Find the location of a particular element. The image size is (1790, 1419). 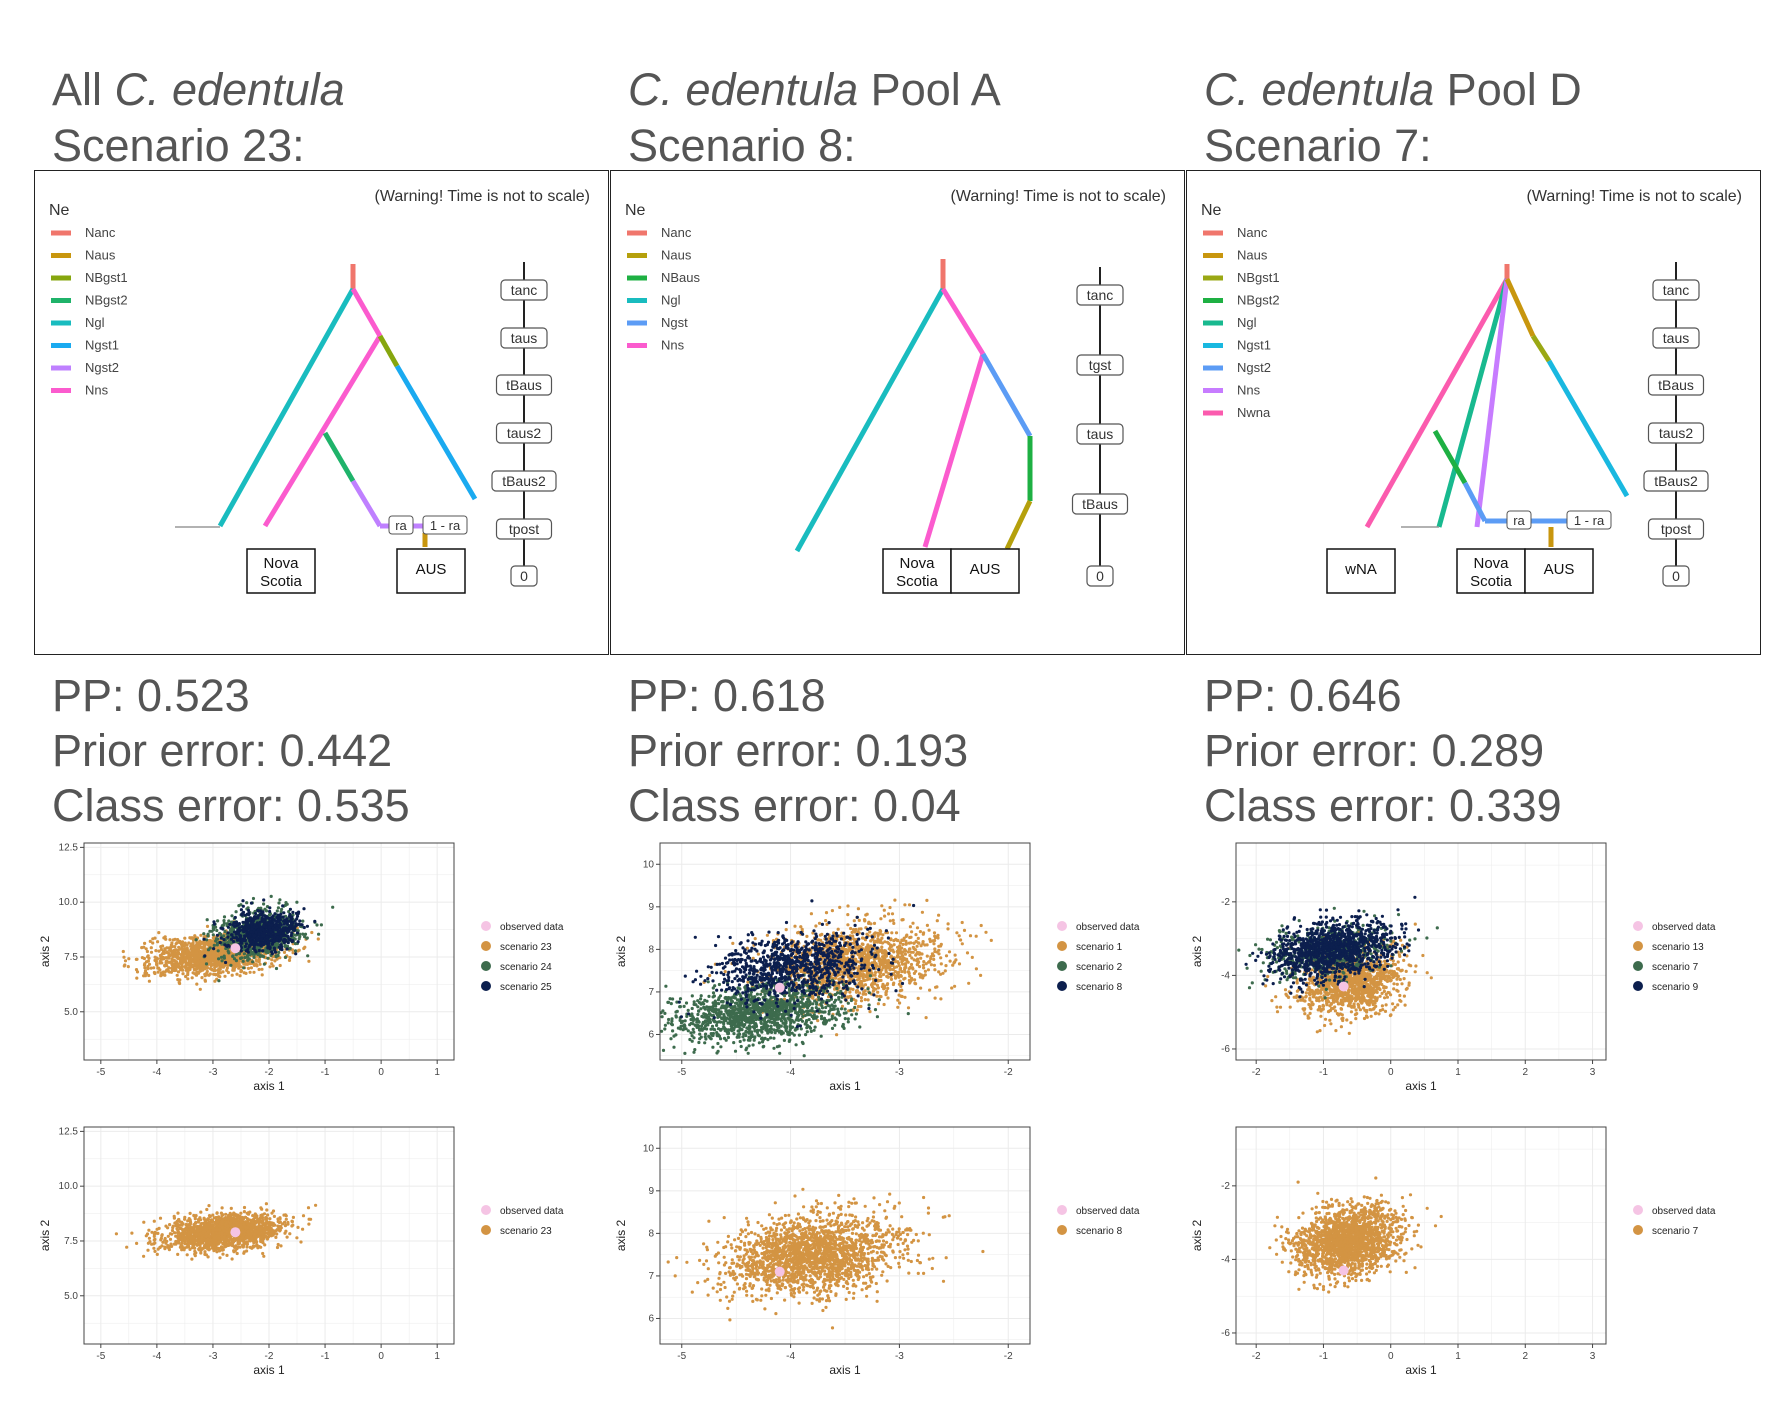

x-tick-label: -5 is located at coordinates (100, 1072).